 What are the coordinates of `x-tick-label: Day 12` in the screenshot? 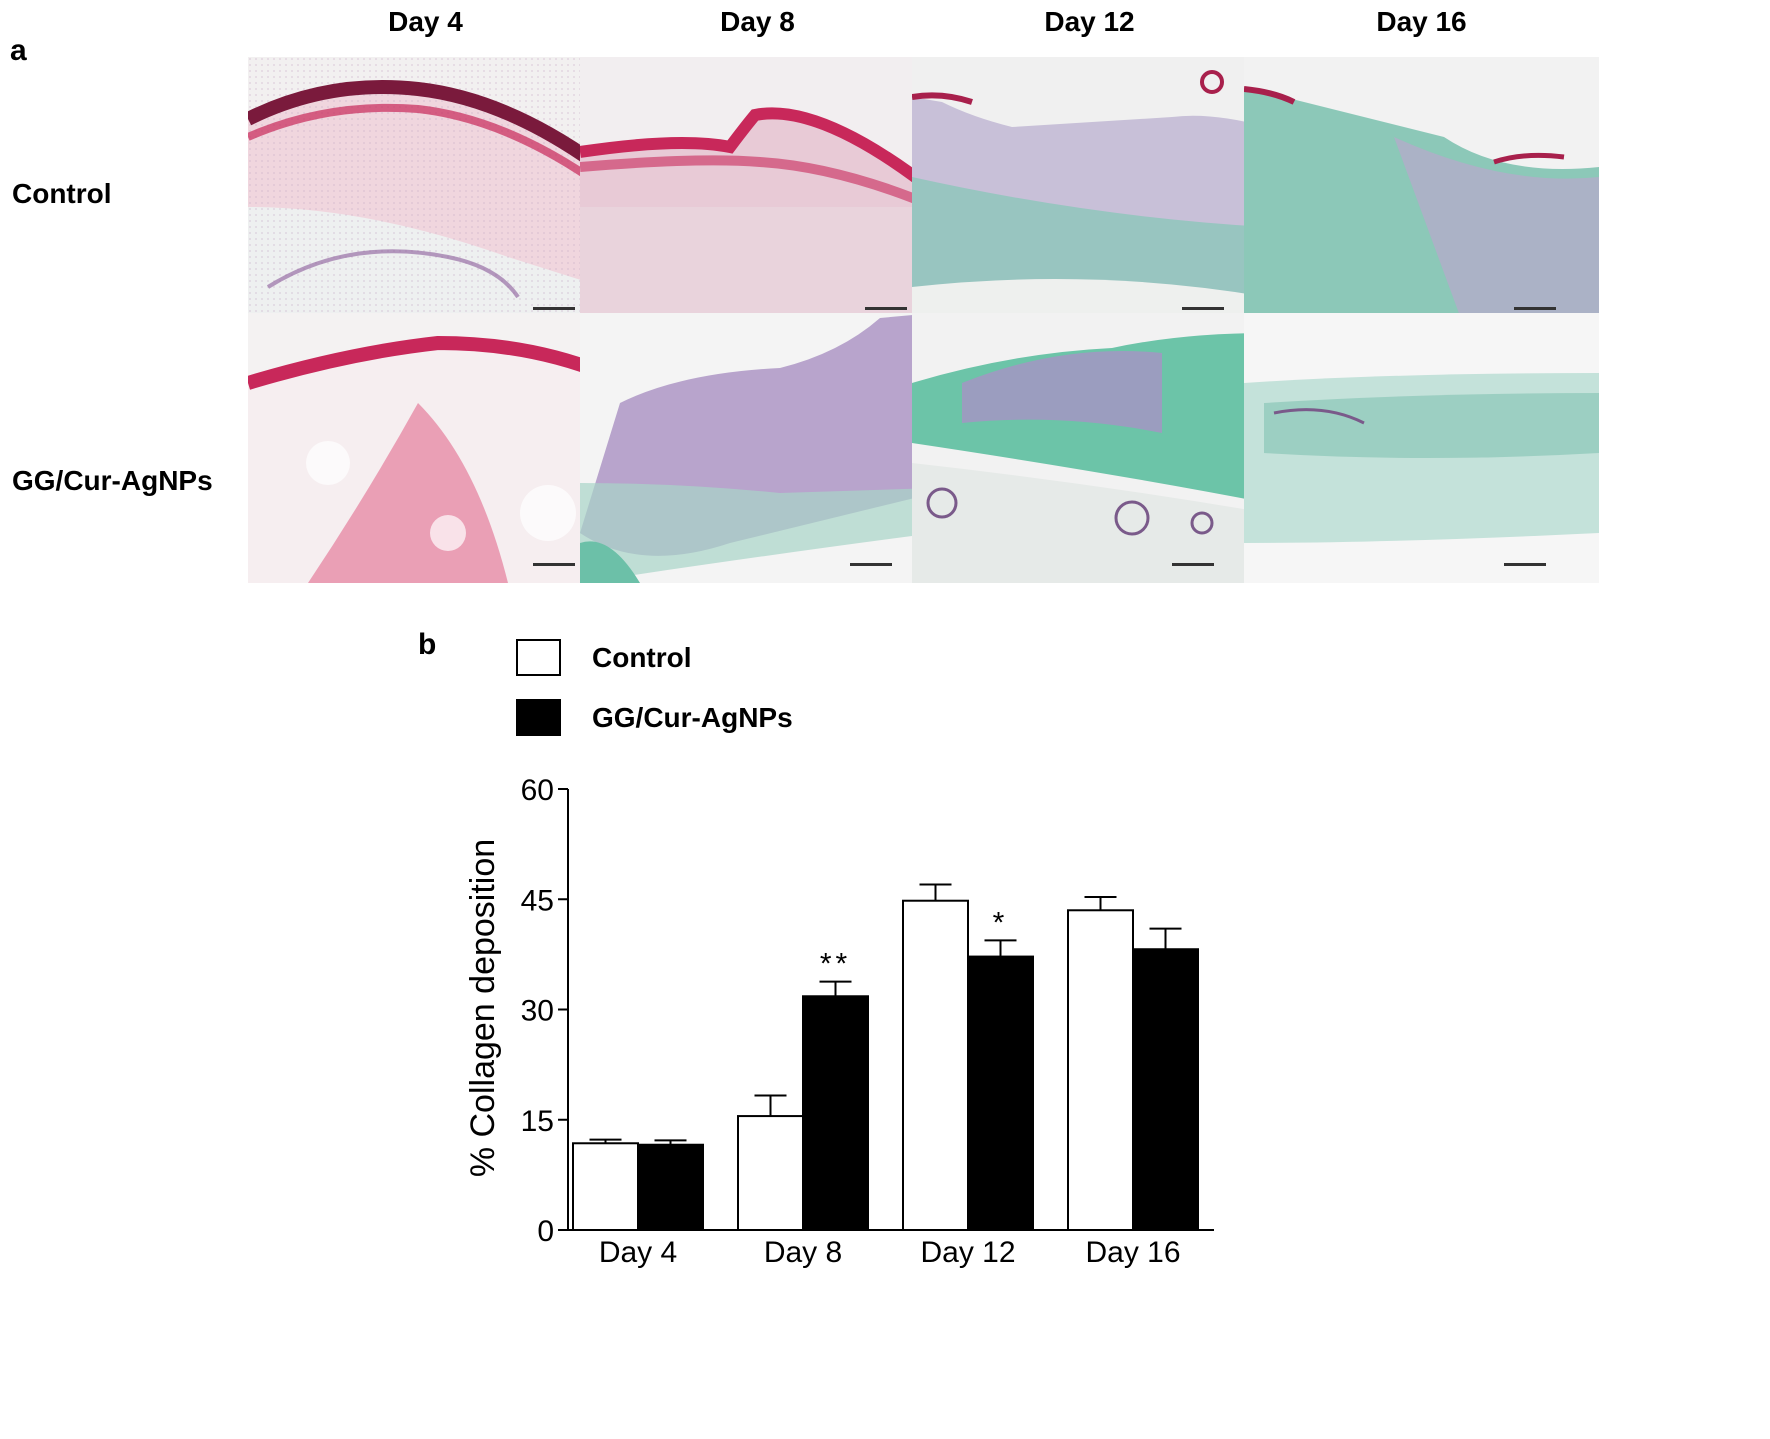 It's located at (967, 1252).